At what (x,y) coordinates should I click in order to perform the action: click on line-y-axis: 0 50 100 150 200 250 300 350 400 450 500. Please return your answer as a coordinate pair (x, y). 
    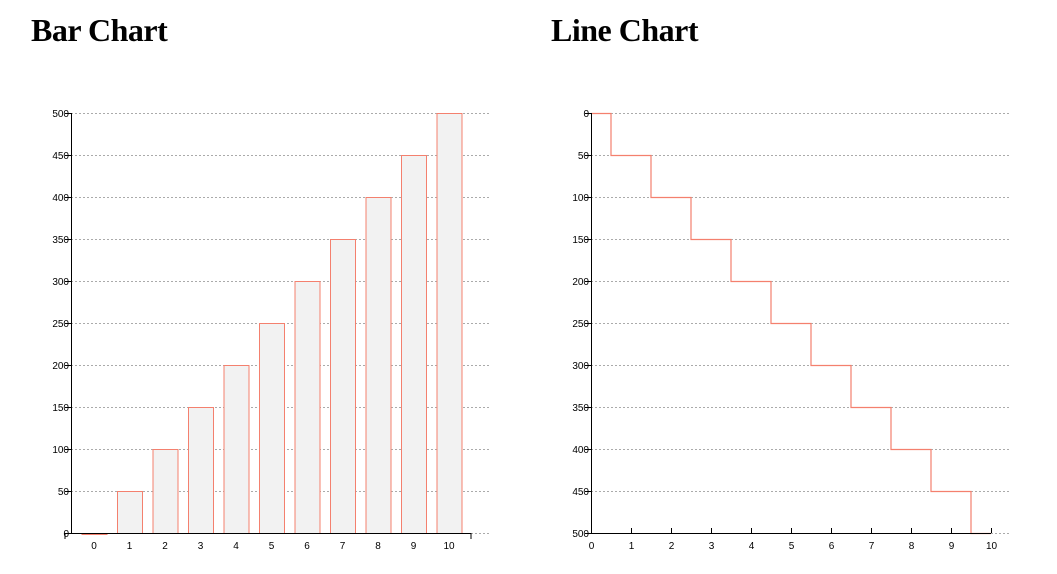
    Looking at the image, I should click on (582, 324).